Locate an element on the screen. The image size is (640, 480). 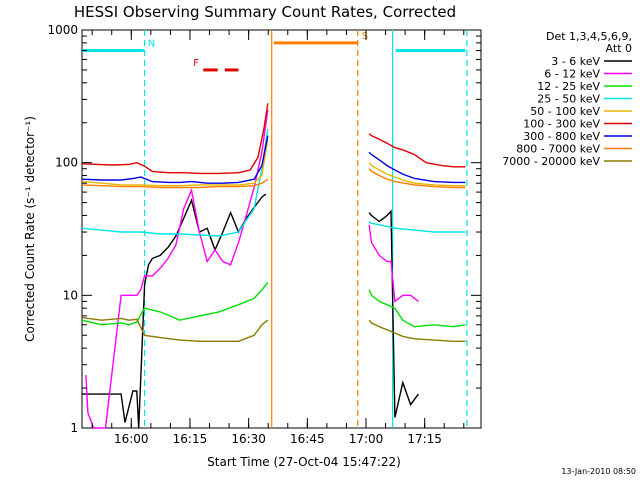
y-tick-label: 1000 is located at coordinates (62, 30).